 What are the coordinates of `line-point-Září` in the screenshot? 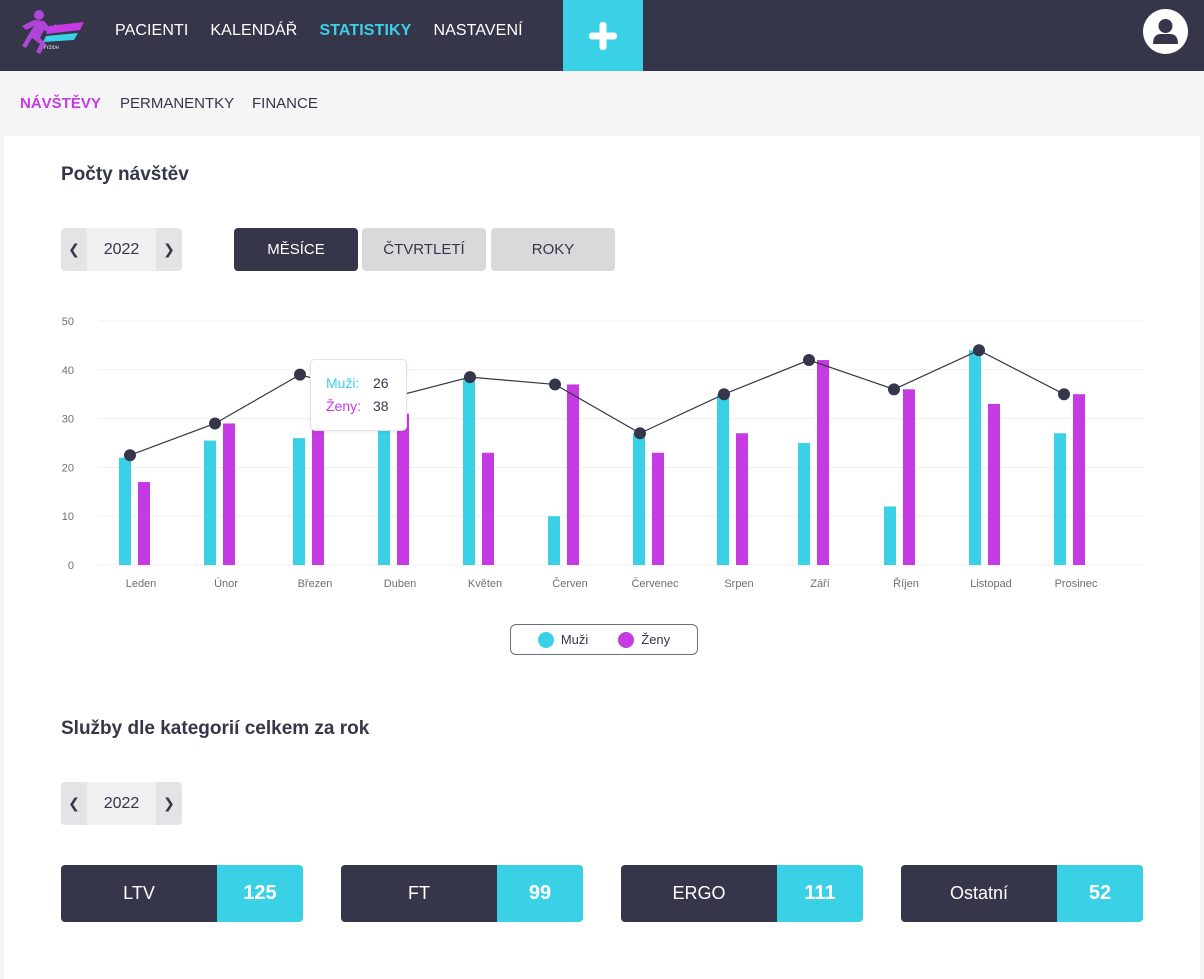 It's located at (809, 360).